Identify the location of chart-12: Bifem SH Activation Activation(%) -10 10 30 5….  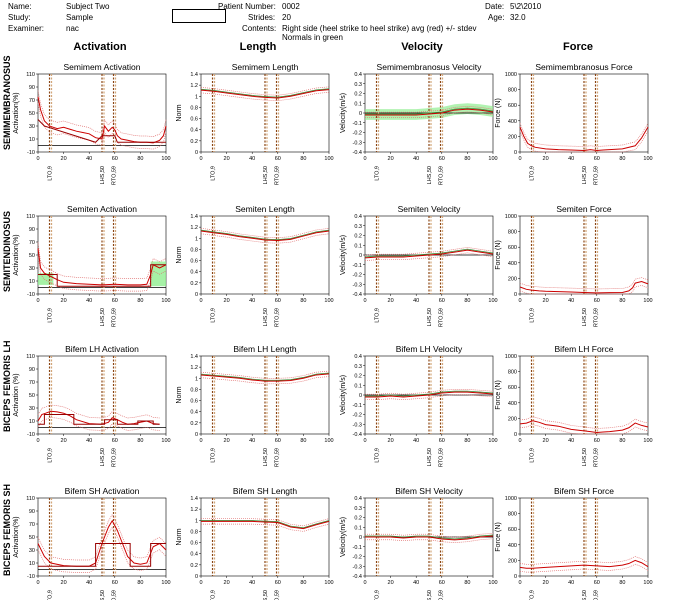
(92, 543).